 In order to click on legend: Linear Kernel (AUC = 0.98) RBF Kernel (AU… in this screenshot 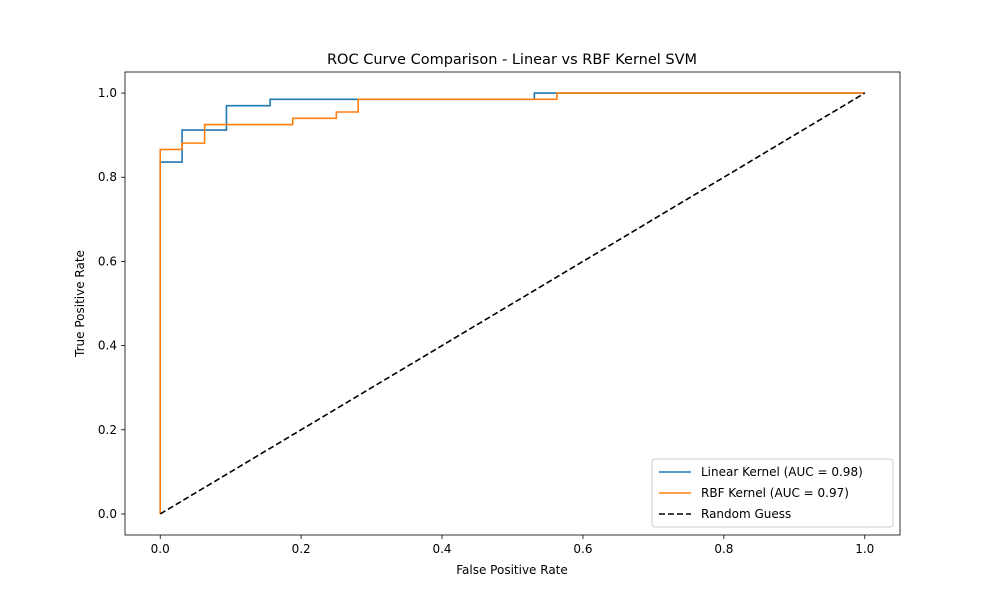, I will do `click(772, 493)`.